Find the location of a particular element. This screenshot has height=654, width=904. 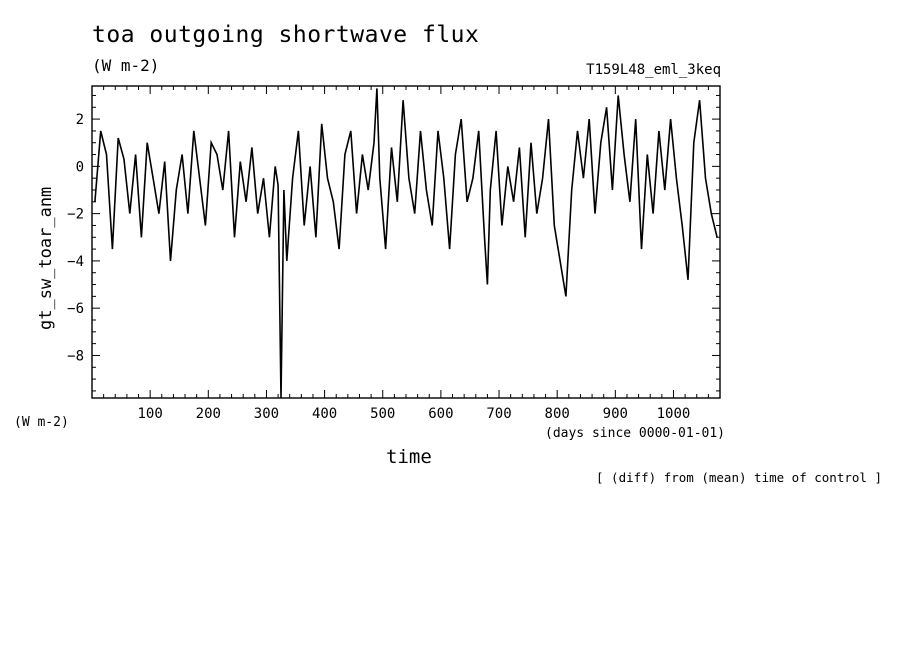

x-tick-label: 100 is located at coordinates (149, 414).